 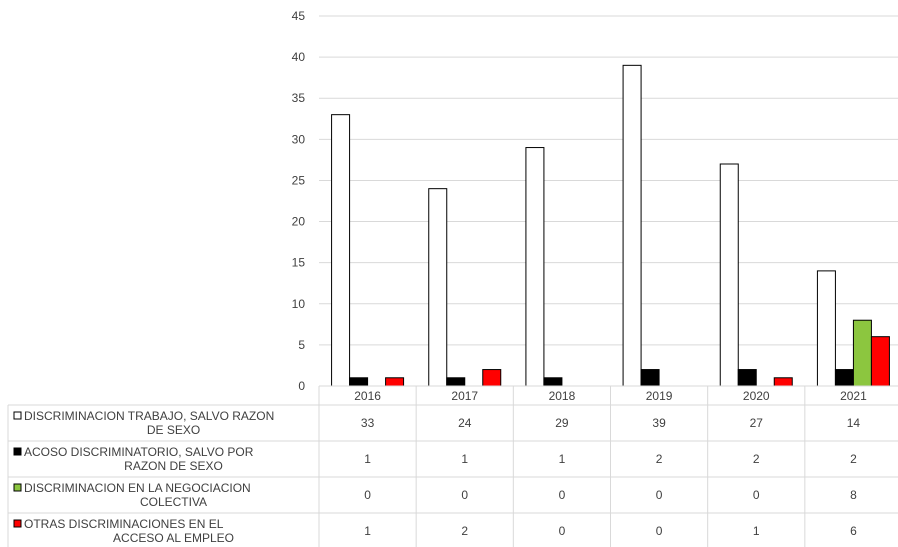 What do you see at coordinates (299, 57) in the screenshot?
I see `y-tick-label: 40` at bounding box center [299, 57].